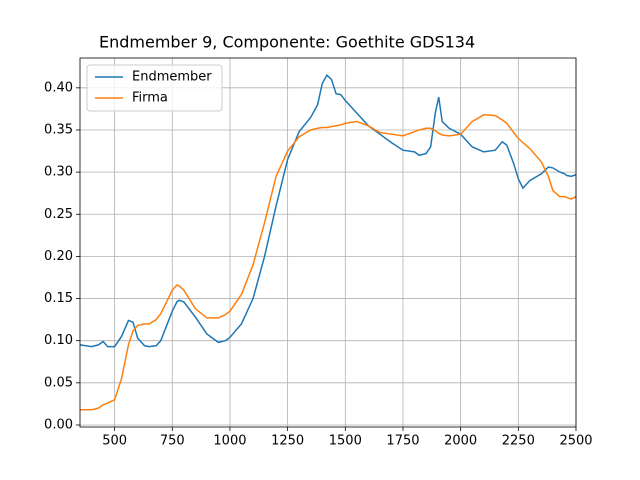 This screenshot has height=480, width=640. Describe the element at coordinates (172, 77) in the screenshot. I see `legend-label: Endmember` at that location.